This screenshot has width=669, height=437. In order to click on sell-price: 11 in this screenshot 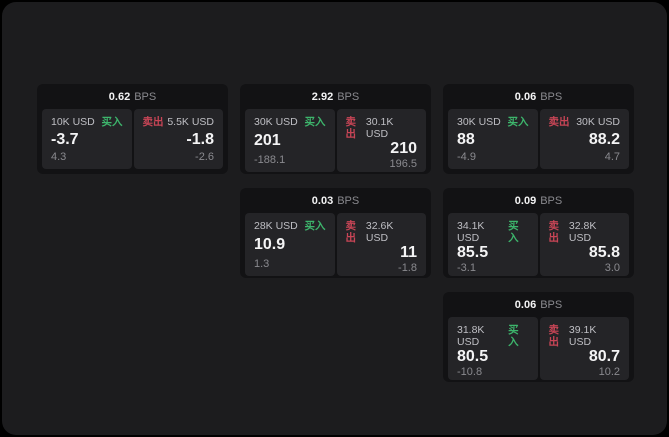, I will do `click(408, 252)`.